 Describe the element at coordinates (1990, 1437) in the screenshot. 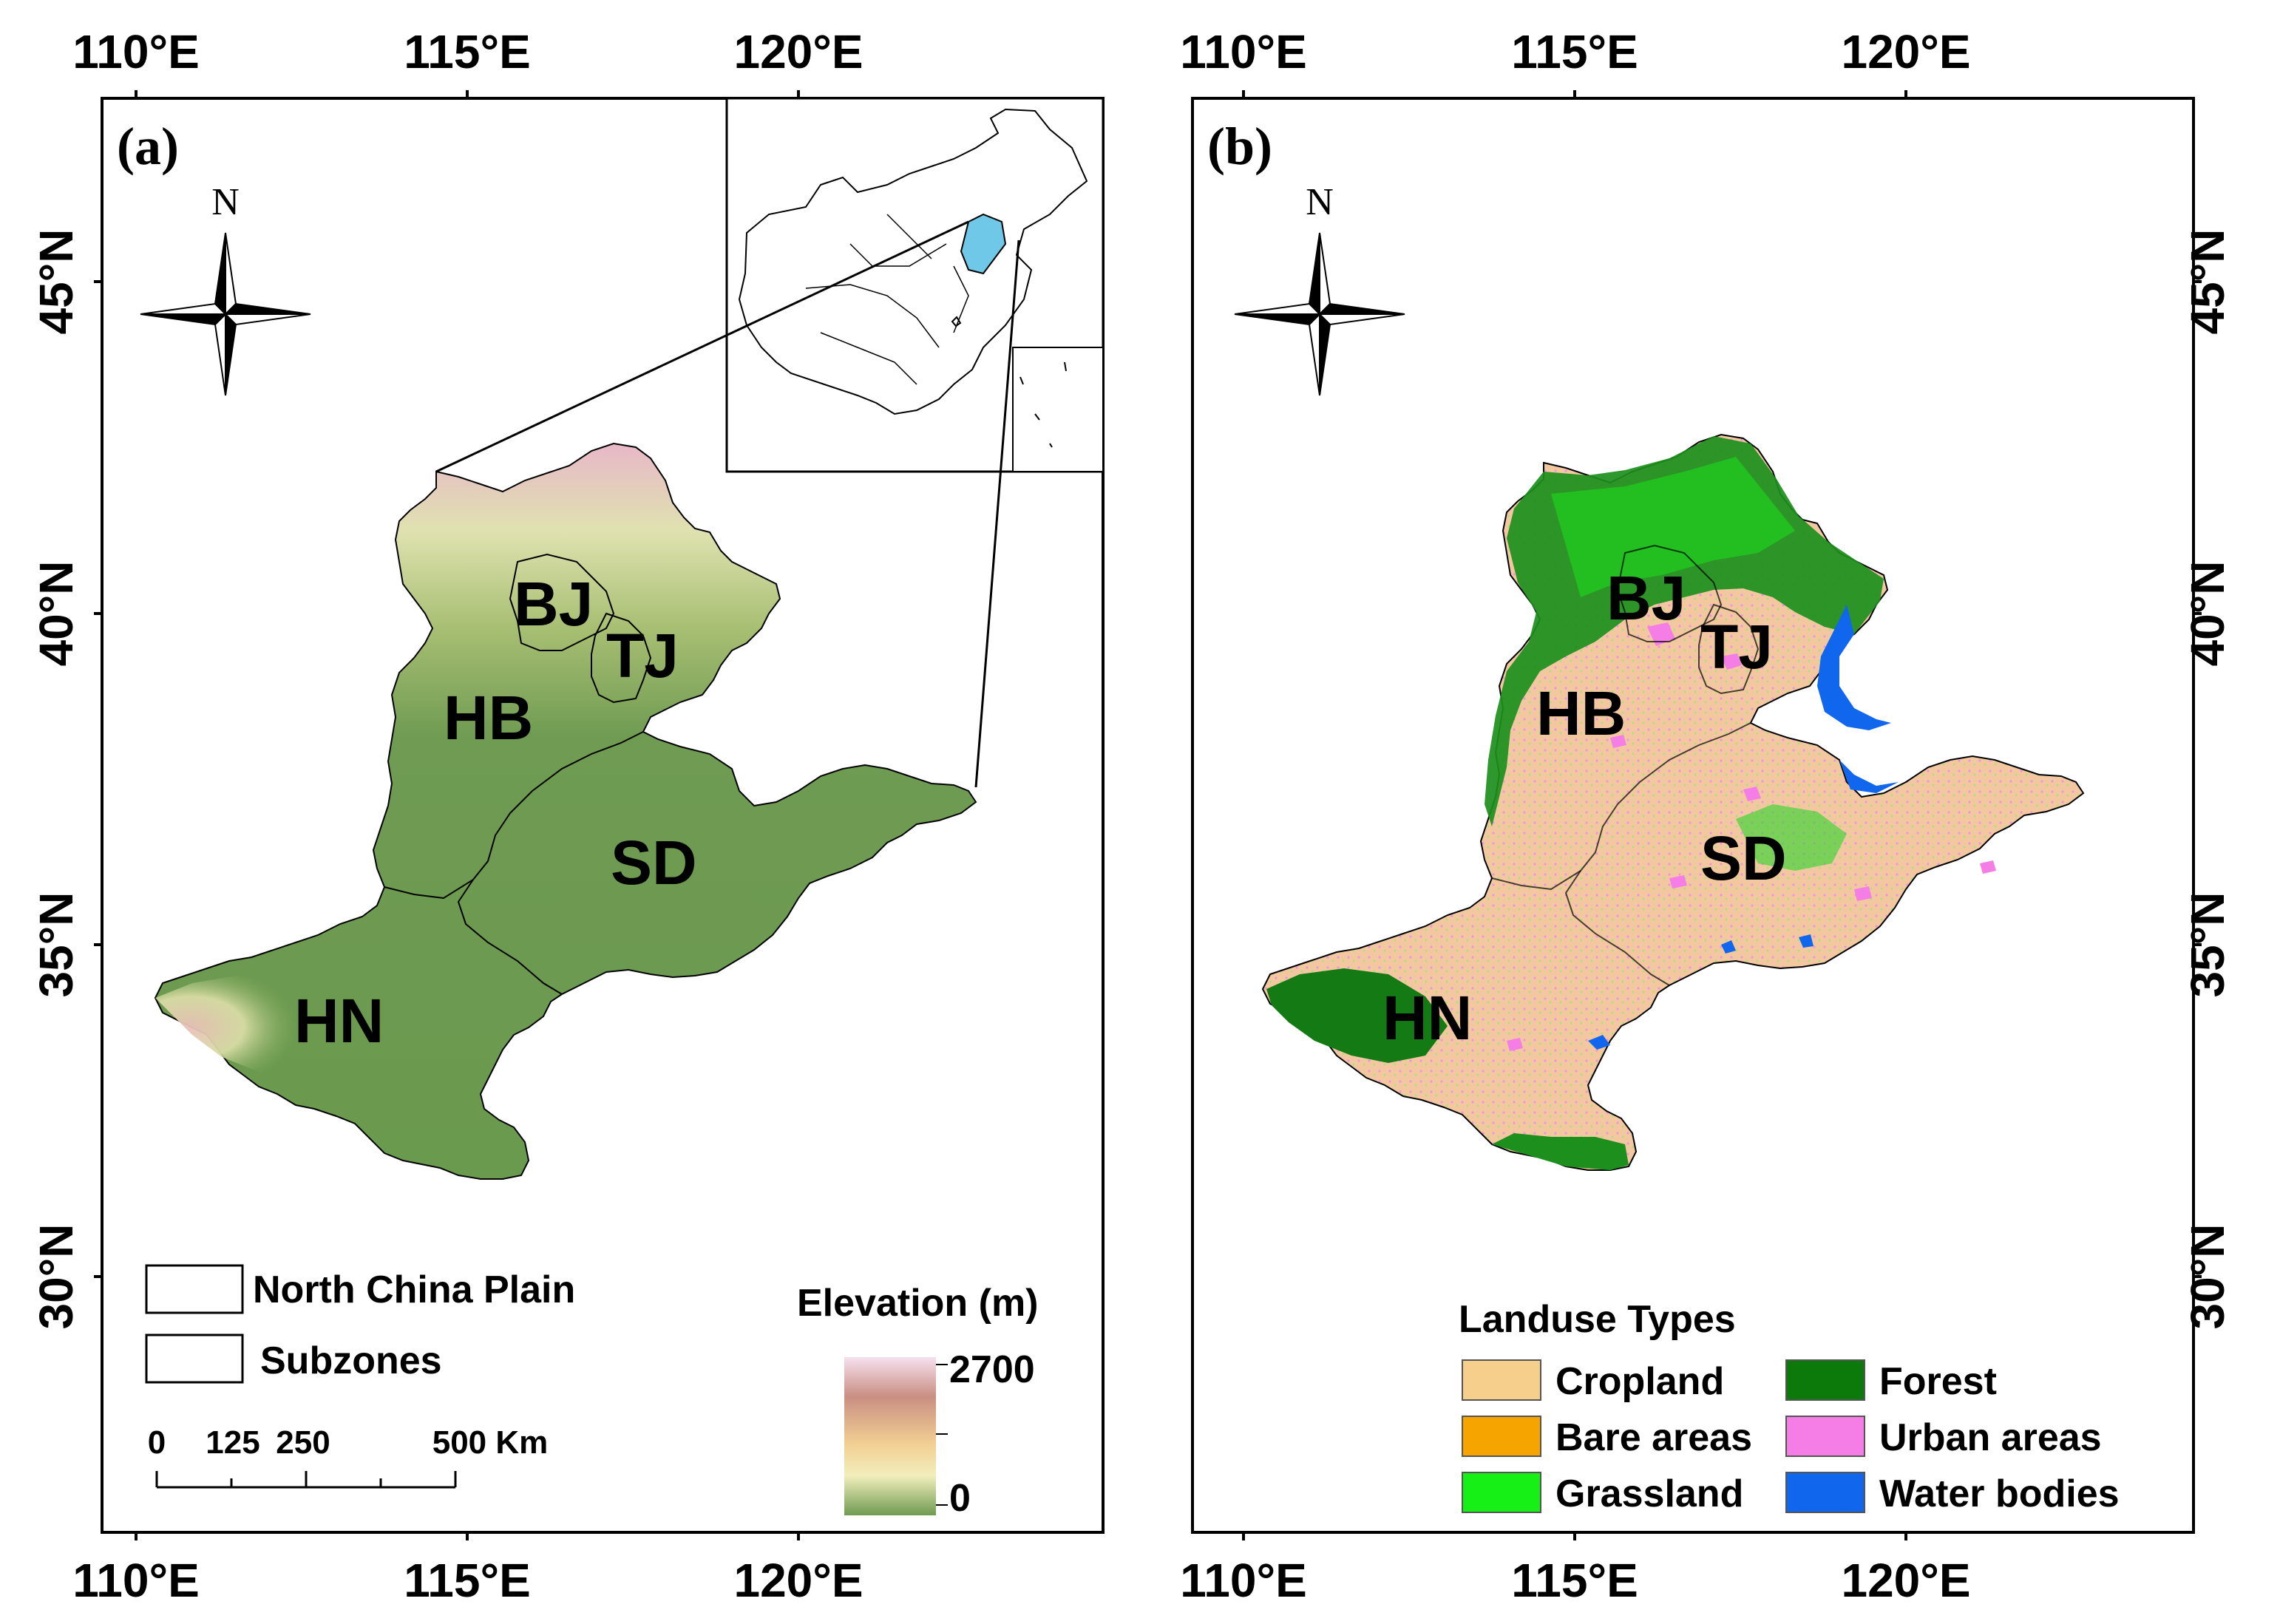

I see `legend-label-urban-areas: Urban areas` at that location.